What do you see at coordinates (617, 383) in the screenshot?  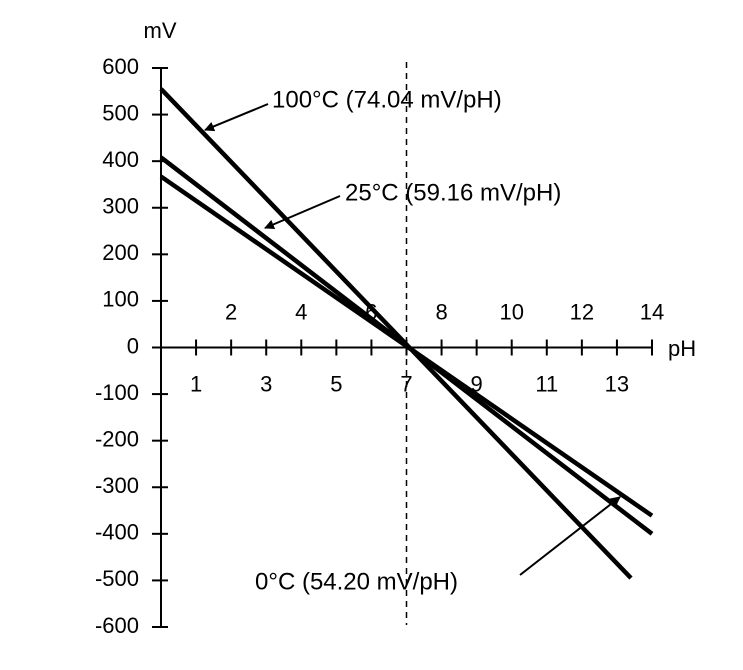 I see `x-tick-label: 13` at bounding box center [617, 383].